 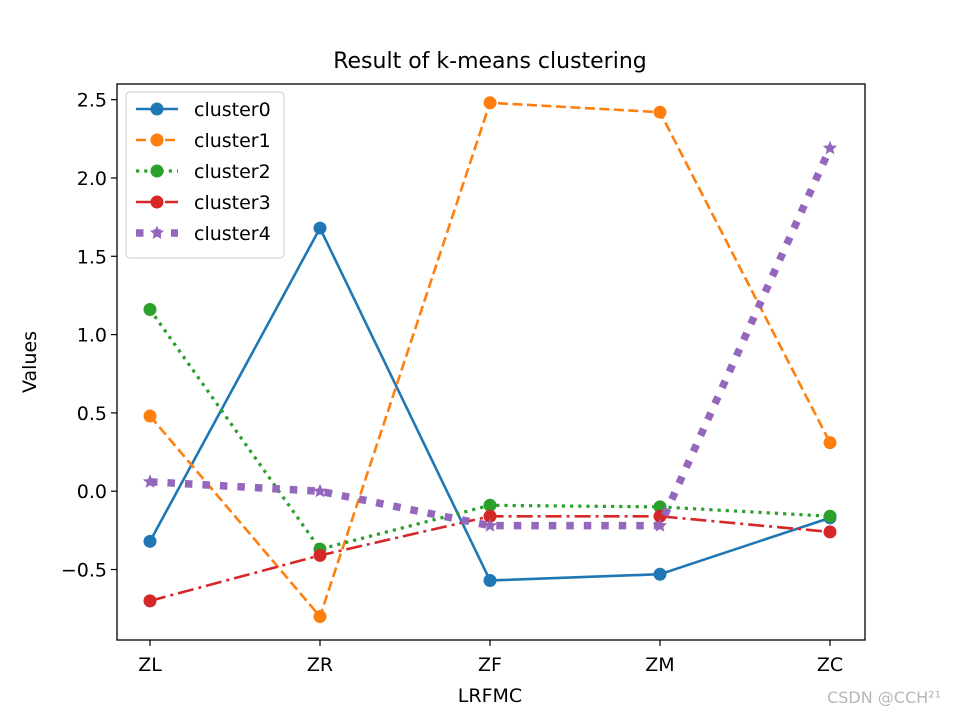 I want to click on legend-item-cluster2: cluster2, so click(x=203, y=172).